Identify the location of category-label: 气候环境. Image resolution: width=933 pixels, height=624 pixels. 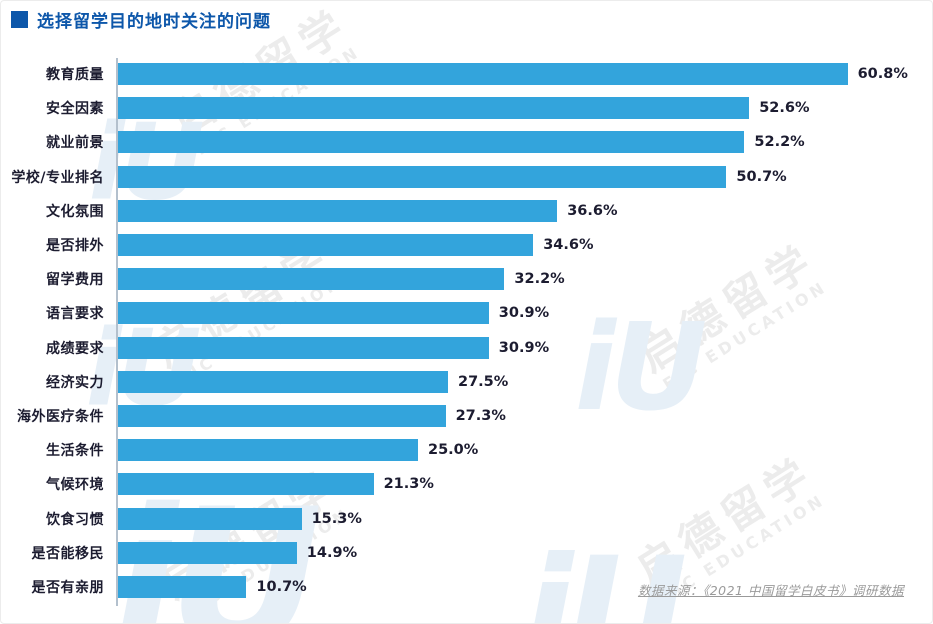
(75, 485).